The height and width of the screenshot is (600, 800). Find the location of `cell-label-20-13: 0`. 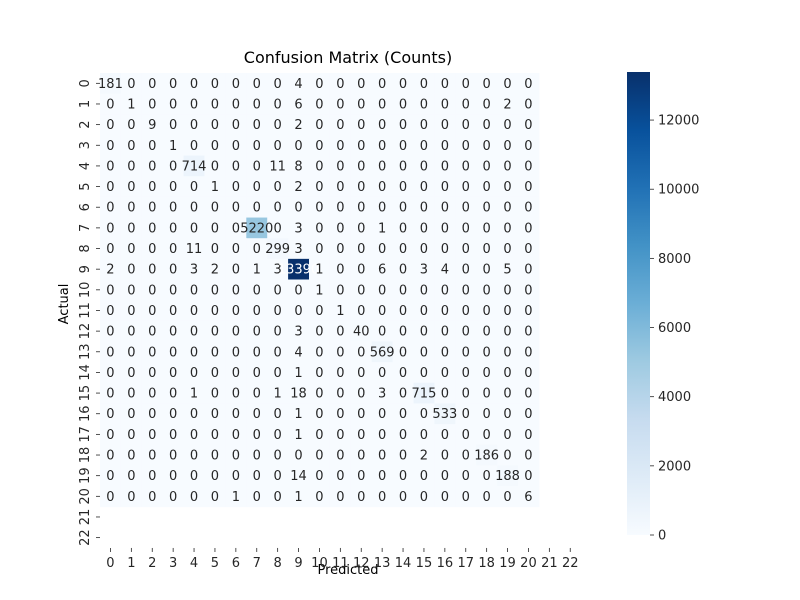

cell-label-20-13: 0 is located at coordinates (382, 497).